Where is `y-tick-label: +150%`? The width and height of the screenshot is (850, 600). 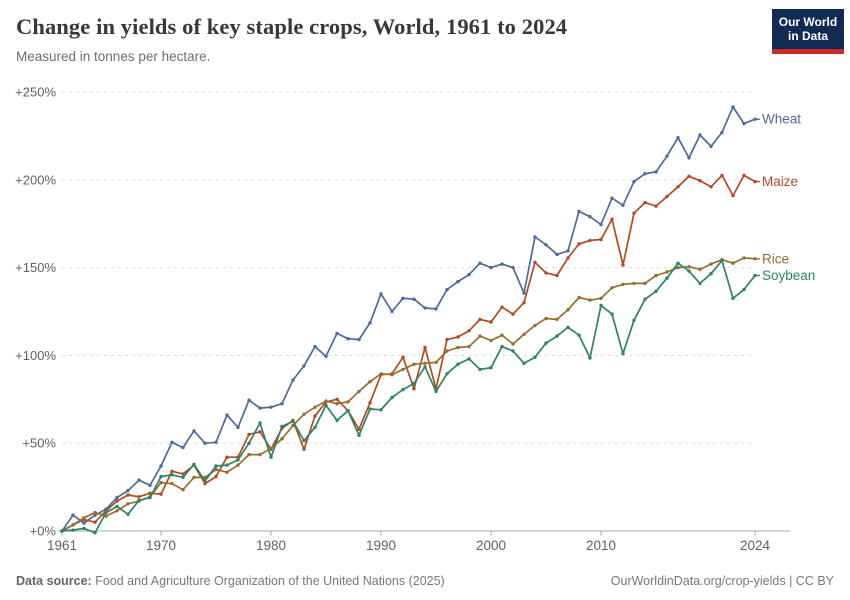
y-tick-label: +150% is located at coordinates (35, 267).